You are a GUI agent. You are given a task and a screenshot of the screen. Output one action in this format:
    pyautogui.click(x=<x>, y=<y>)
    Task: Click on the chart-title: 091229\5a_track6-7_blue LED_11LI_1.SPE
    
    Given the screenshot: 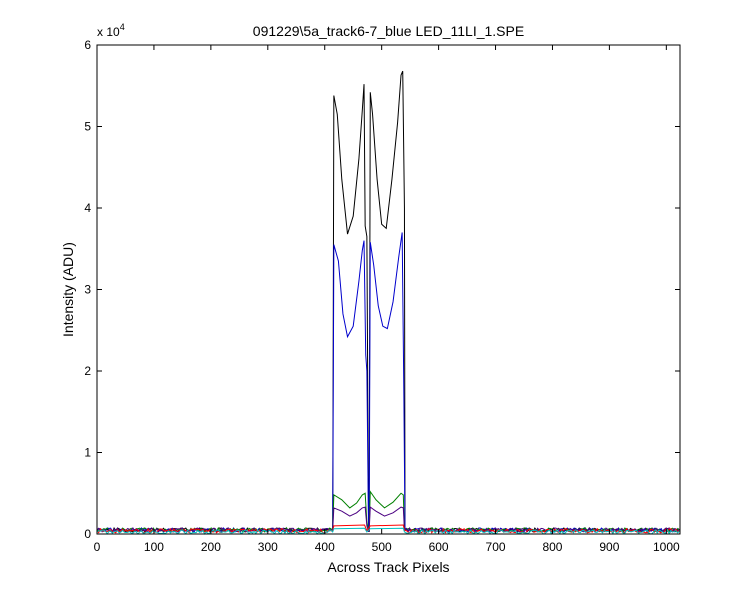 What is the action you would take?
    pyautogui.click(x=388, y=31)
    